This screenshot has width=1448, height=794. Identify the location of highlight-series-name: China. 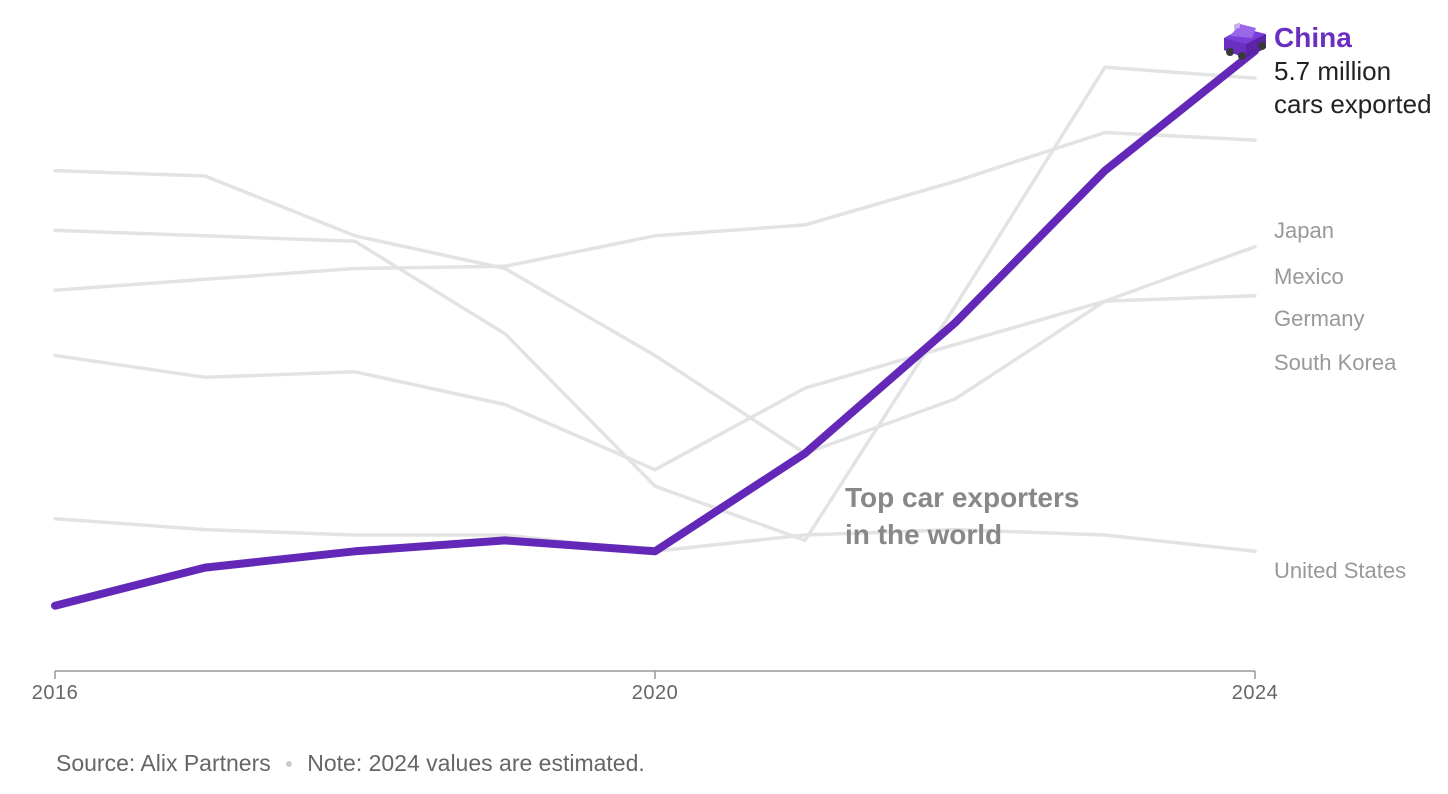
(1313, 37).